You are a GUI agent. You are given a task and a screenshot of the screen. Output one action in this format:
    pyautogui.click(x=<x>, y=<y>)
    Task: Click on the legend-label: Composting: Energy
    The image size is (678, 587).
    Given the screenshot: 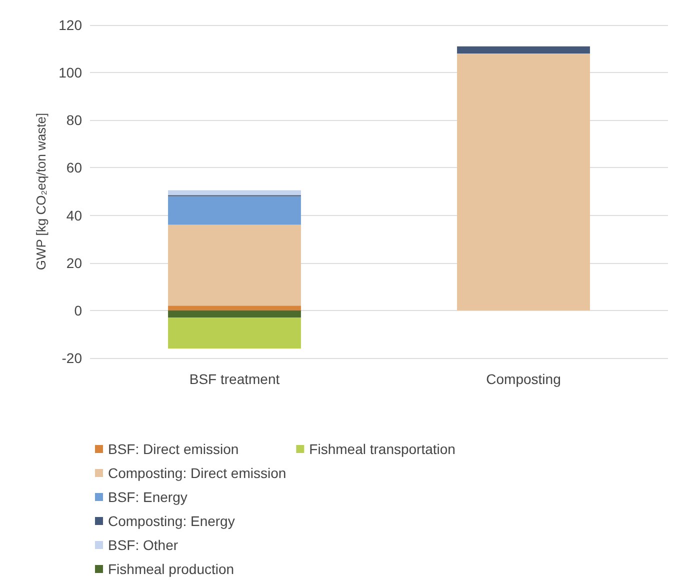 What is the action you would take?
    pyautogui.click(x=171, y=521)
    